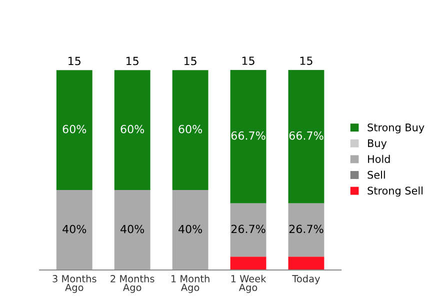  What do you see at coordinates (395, 191) in the screenshot?
I see `legend-label: Strong Sell` at bounding box center [395, 191].